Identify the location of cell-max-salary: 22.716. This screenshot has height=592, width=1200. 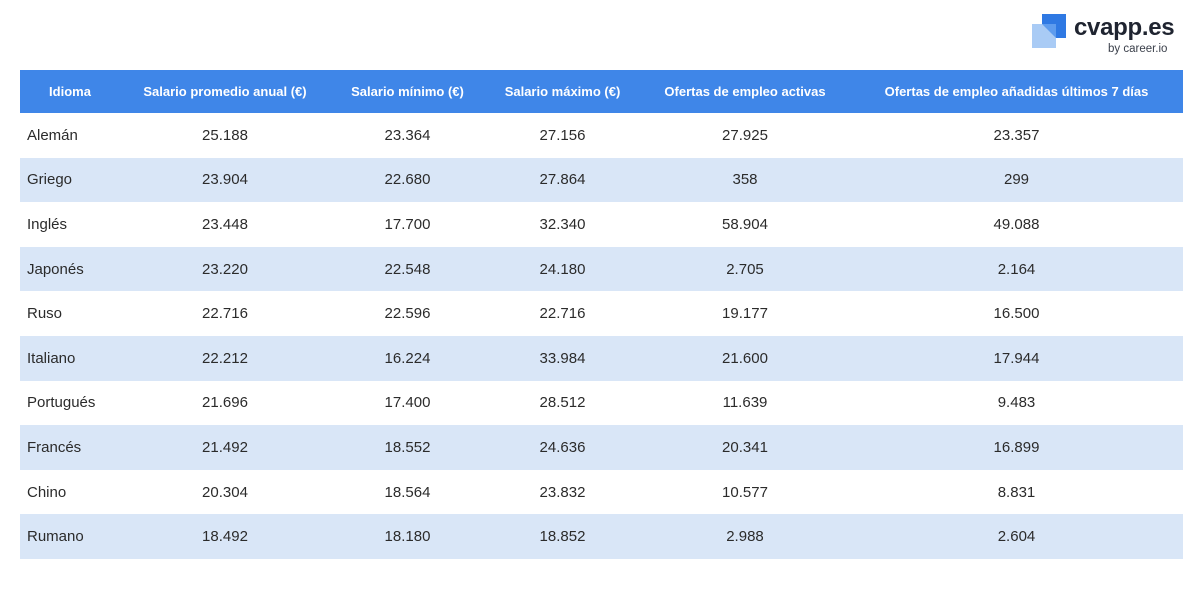
(562, 313).